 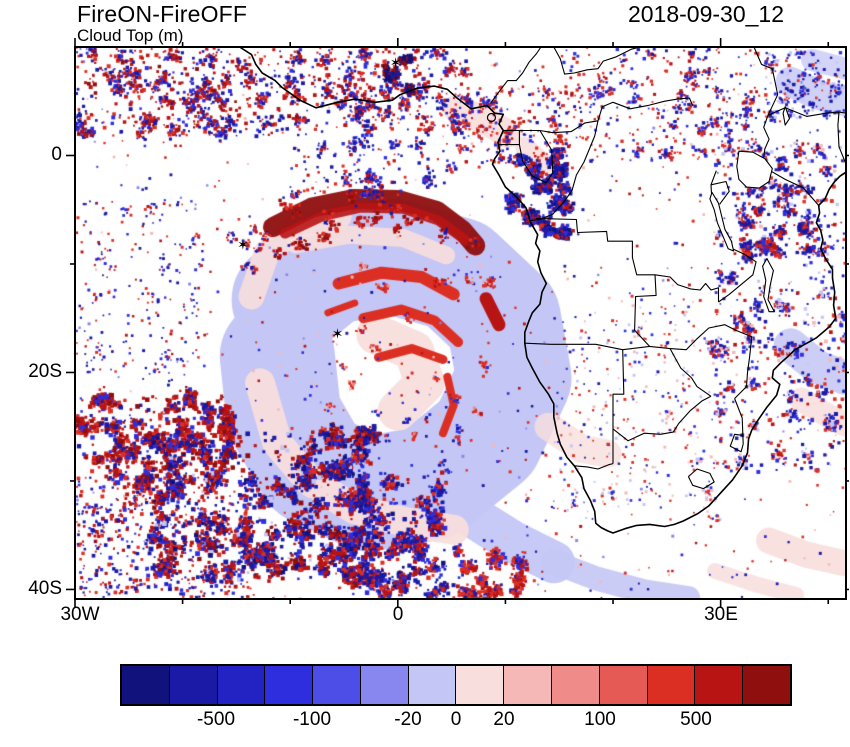 What do you see at coordinates (408, 719) in the screenshot?
I see `colorbar-tick-label: -20` at bounding box center [408, 719].